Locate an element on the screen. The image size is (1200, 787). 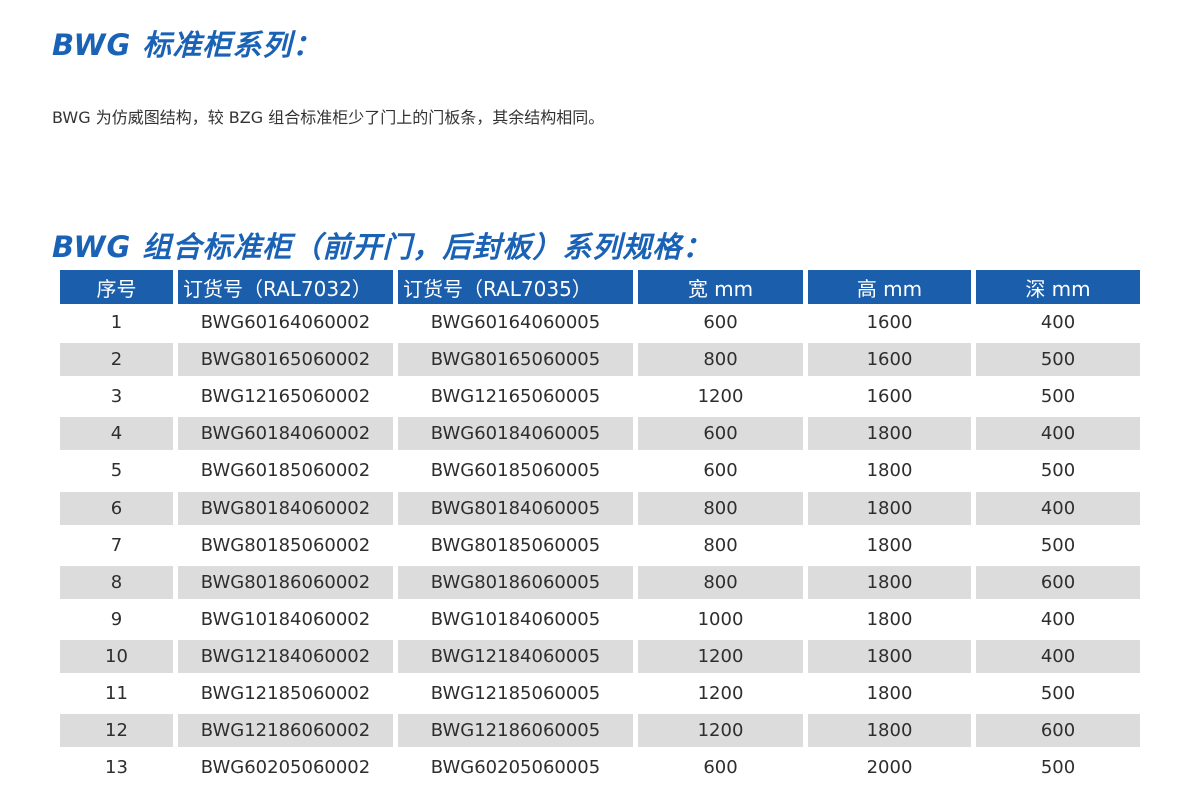
table-row: 1 BWG60164060002 BWG60164060005 600 1600 400 is located at coordinates (600, 322).